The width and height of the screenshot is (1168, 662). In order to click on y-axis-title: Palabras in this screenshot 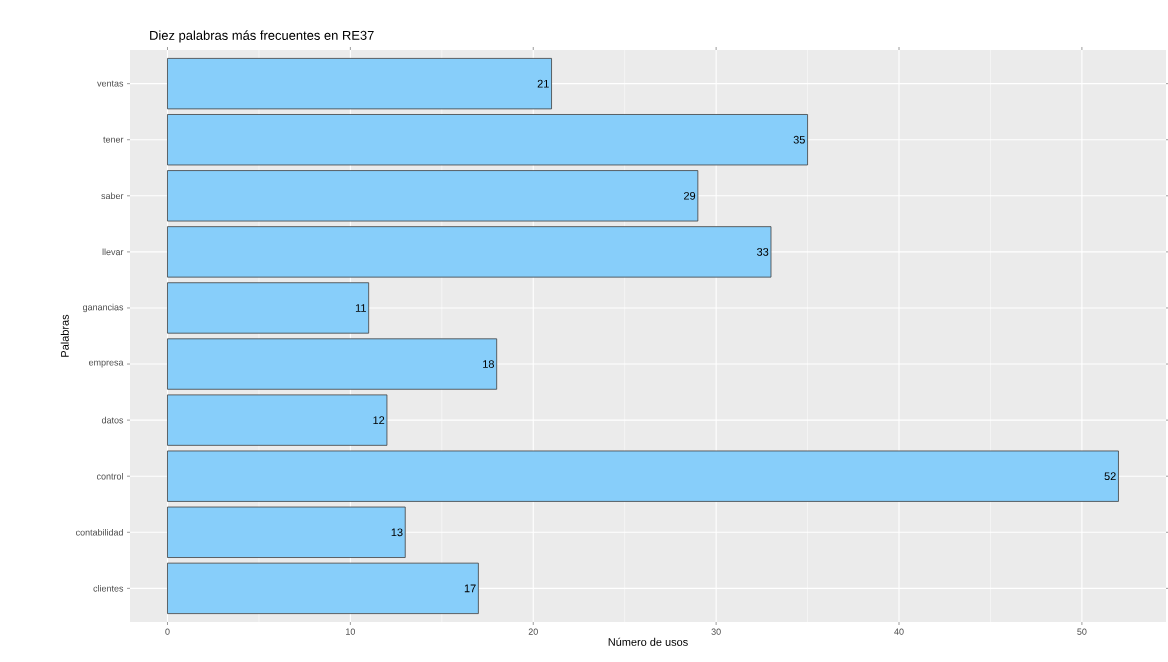, I will do `click(64, 335)`.